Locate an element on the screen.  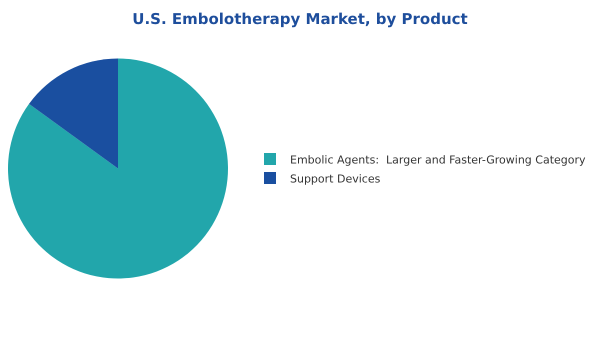
pie-slice is located at coordinates (73, 113).